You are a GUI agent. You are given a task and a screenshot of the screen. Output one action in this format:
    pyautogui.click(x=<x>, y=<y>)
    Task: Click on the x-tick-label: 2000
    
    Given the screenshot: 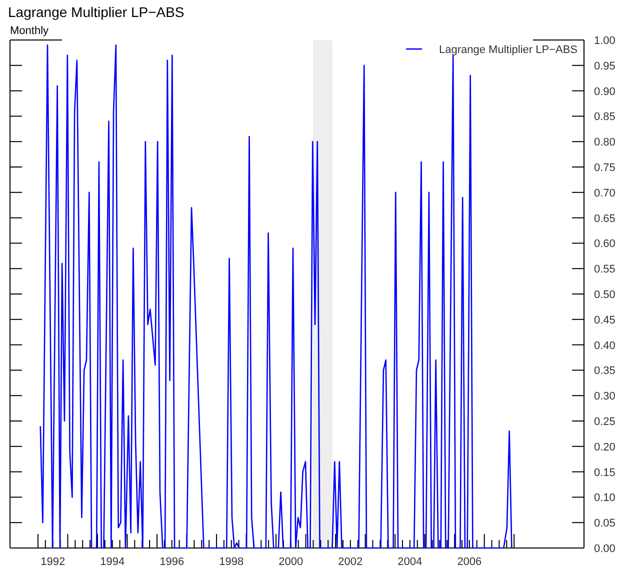 What is the action you would take?
    pyautogui.click(x=291, y=562)
    